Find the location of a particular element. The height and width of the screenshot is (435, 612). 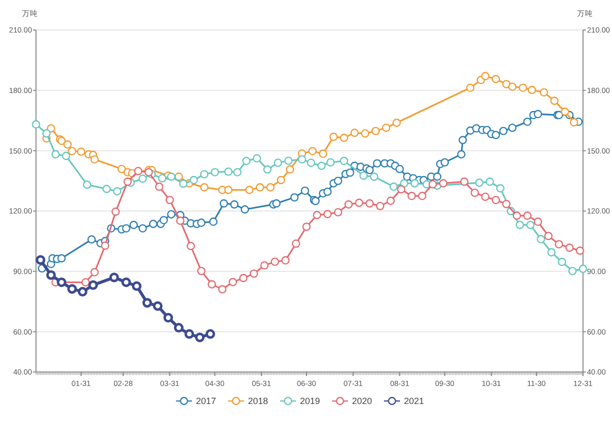

legend-label: 2018 is located at coordinates (258, 401).